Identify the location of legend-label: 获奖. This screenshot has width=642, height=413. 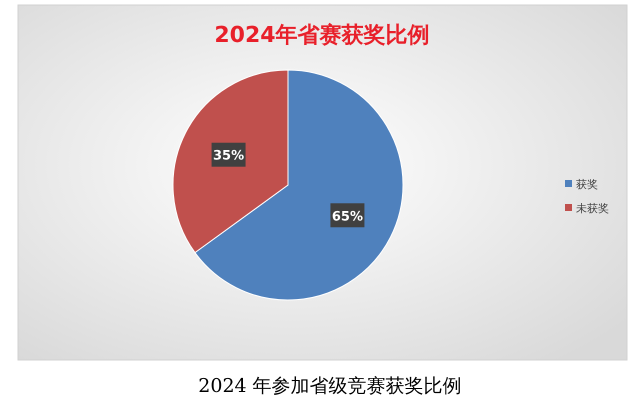
(587, 184).